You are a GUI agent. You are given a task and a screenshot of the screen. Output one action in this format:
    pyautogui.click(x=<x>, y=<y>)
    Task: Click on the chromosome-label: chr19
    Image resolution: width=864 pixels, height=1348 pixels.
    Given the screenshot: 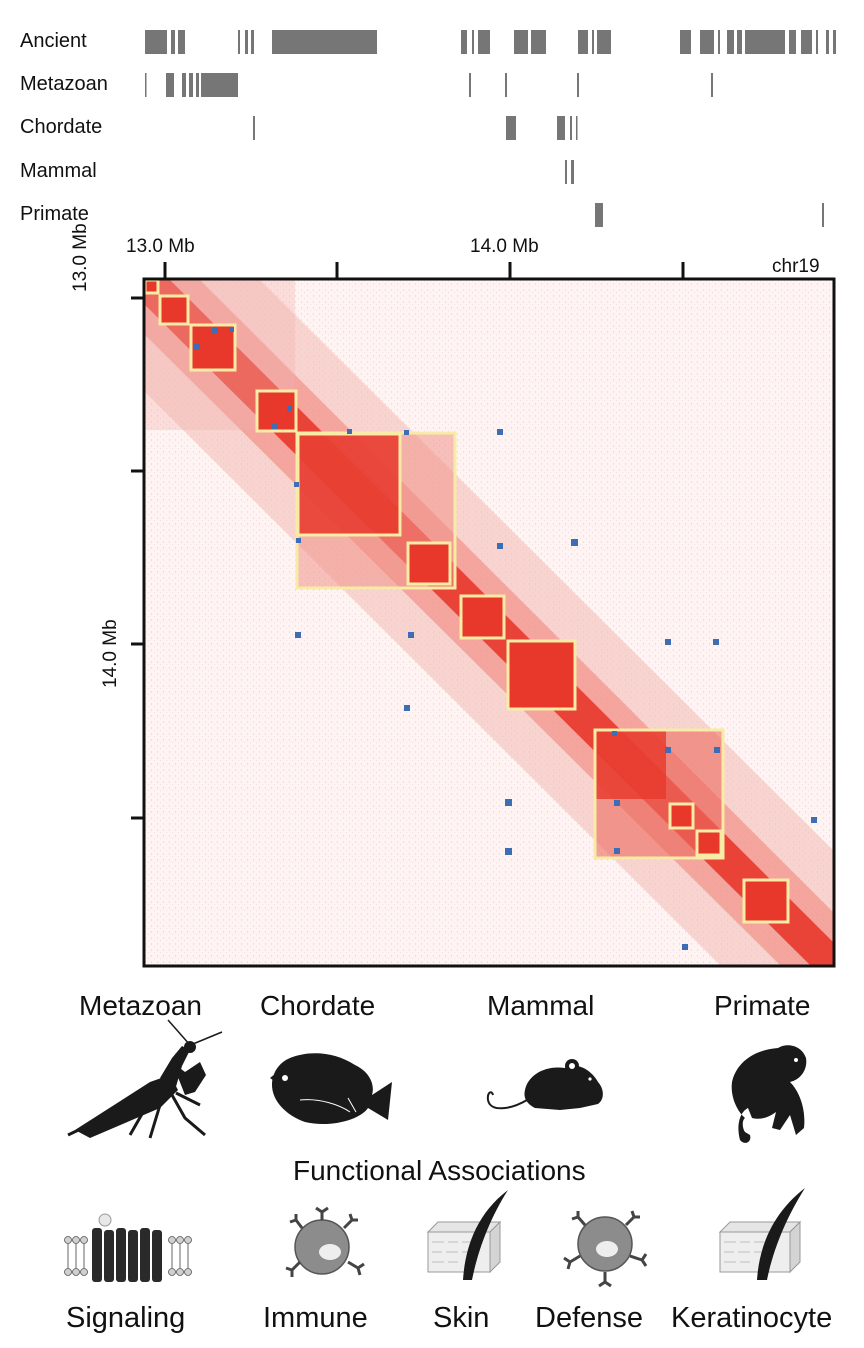 What is the action you would take?
    pyautogui.click(x=796, y=266)
    